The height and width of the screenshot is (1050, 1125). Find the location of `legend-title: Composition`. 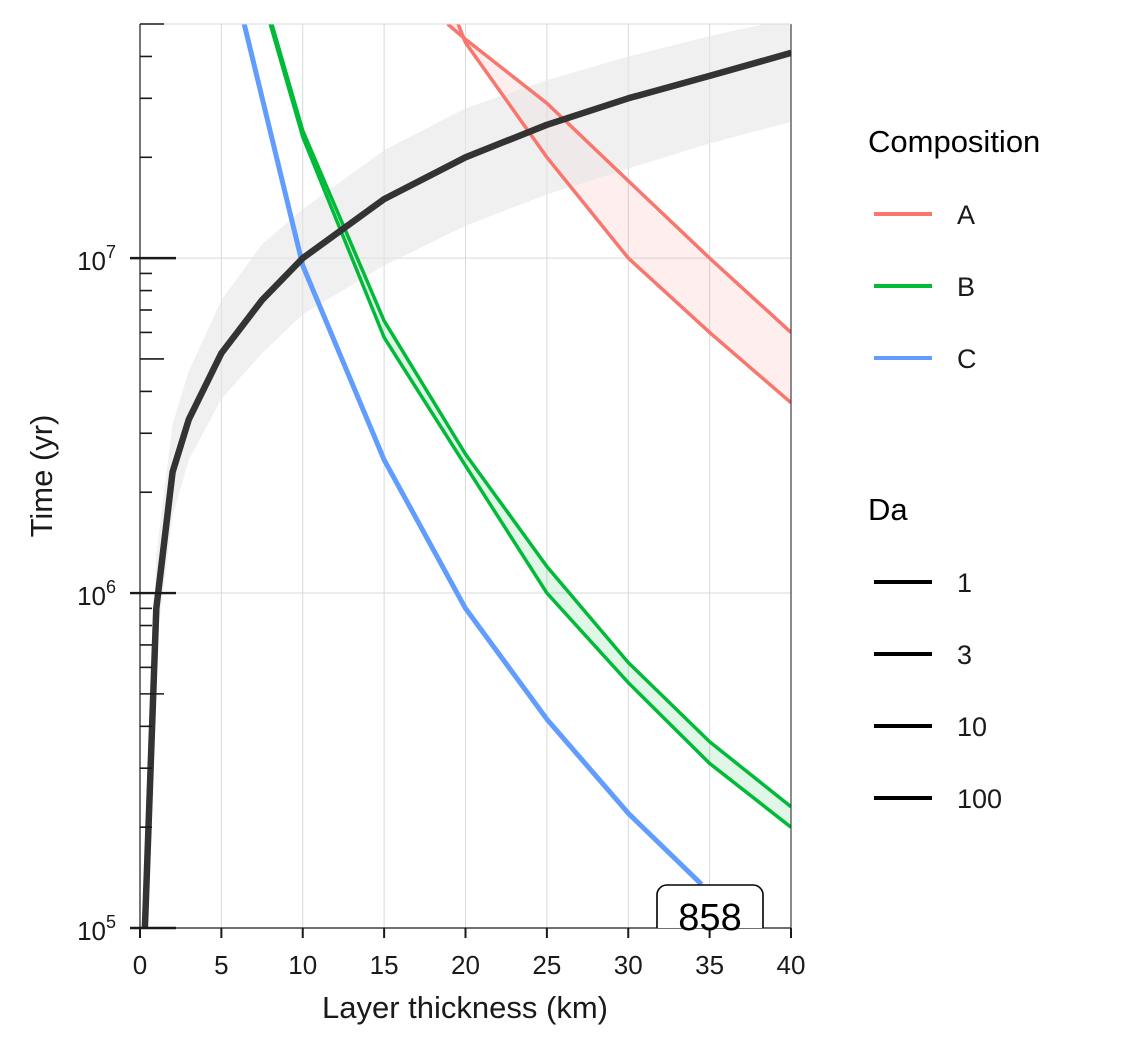

legend-title: Composition is located at coordinates (954, 141).